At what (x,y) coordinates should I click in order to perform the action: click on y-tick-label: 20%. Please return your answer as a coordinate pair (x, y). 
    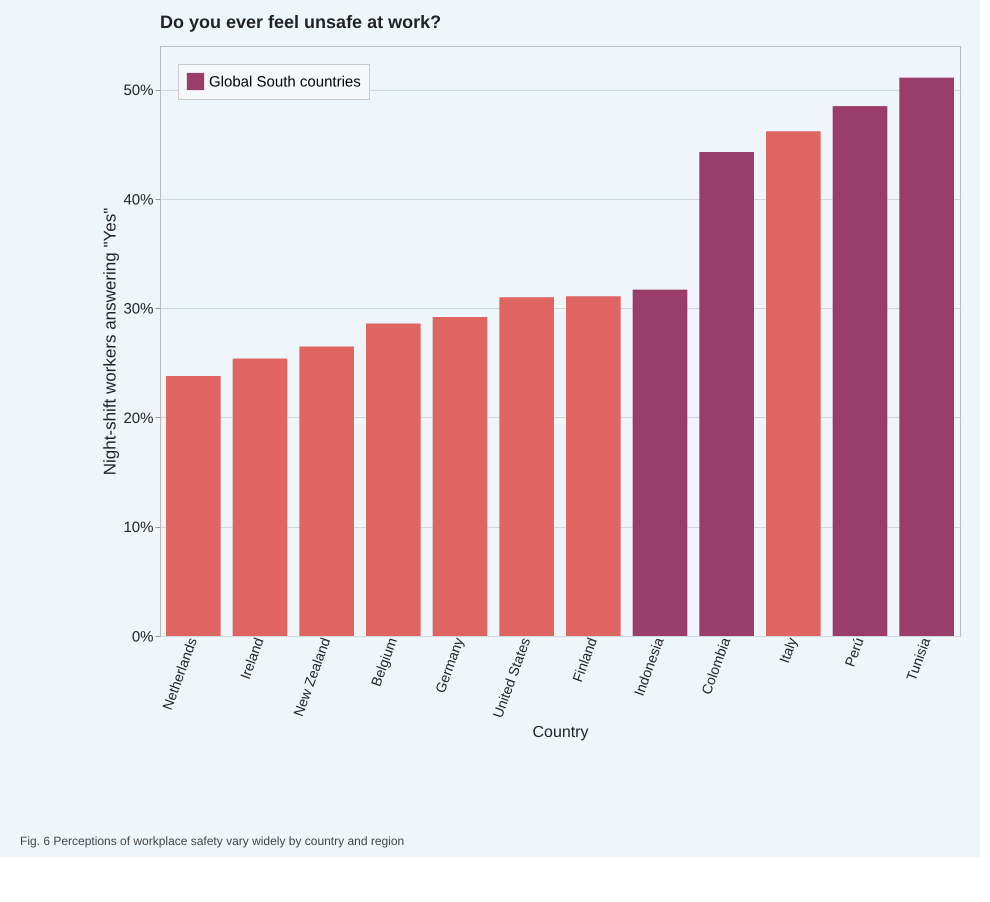
    Looking at the image, I should click on (138, 418).